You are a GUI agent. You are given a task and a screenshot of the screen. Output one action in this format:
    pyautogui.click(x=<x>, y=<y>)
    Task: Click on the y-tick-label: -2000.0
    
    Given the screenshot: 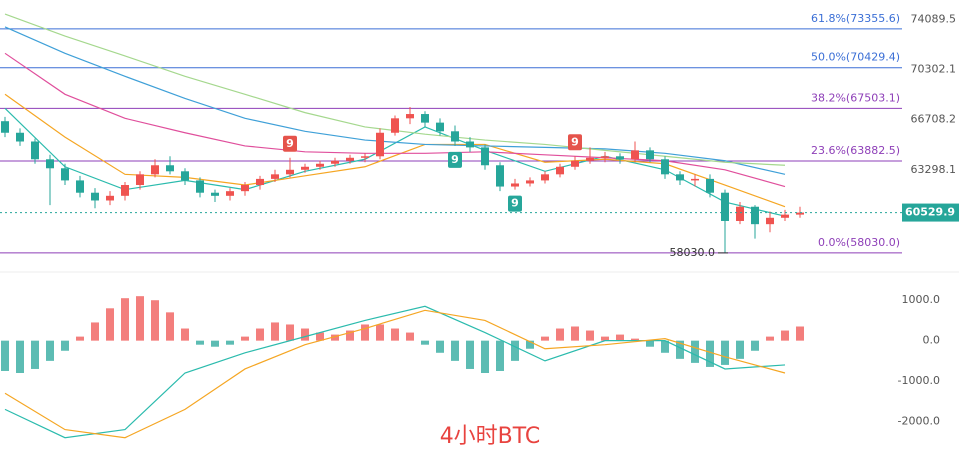 What is the action you would take?
    pyautogui.click(x=919, y=421)
    